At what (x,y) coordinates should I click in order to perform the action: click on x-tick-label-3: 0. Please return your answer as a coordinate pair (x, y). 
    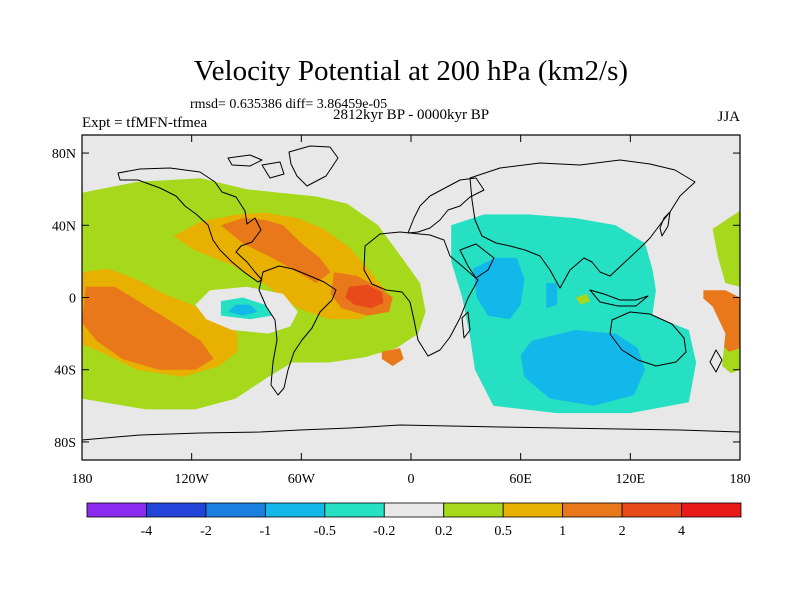
    Looking at the image, I should click on (411, 479).